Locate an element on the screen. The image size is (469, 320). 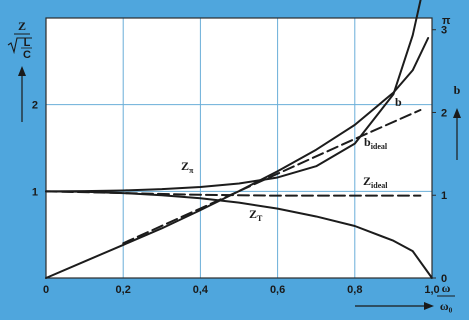
x-tick-label: 0,2 is located at coordinates (123, 290).